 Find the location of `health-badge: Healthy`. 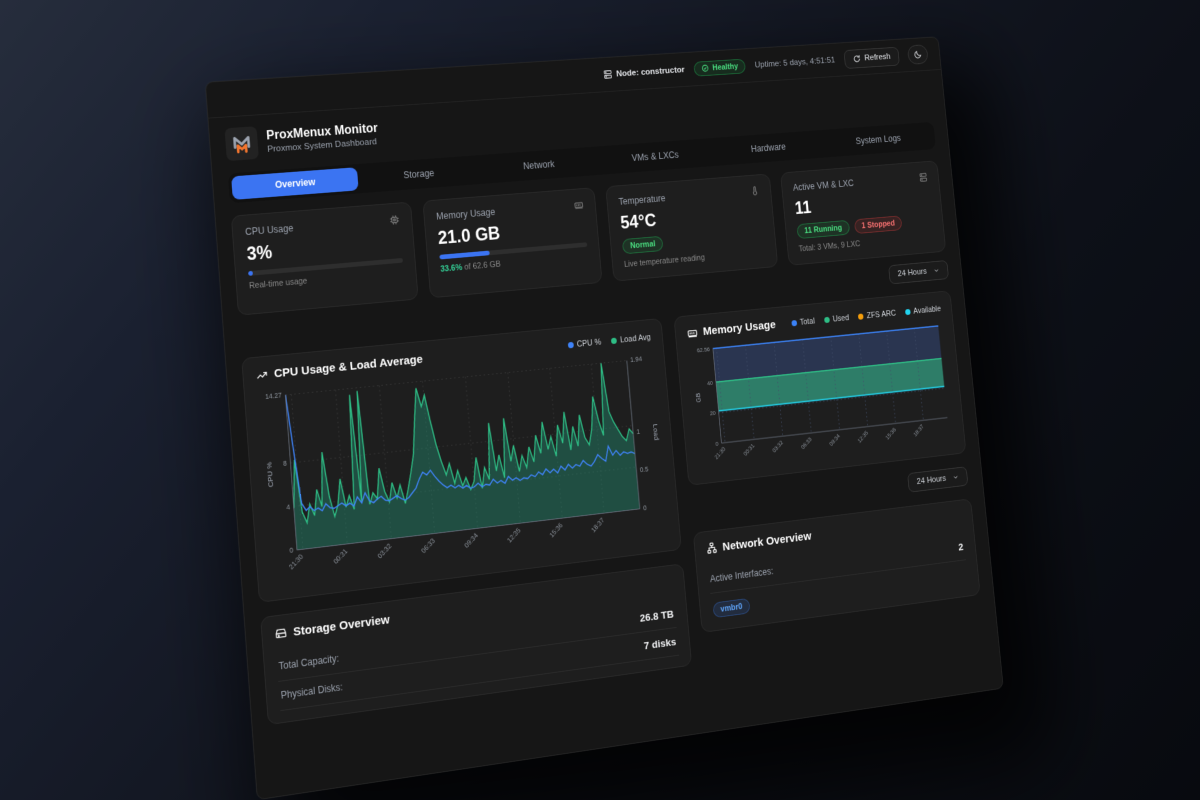

health-badge: Healthy is located at coordinates (720, 67).